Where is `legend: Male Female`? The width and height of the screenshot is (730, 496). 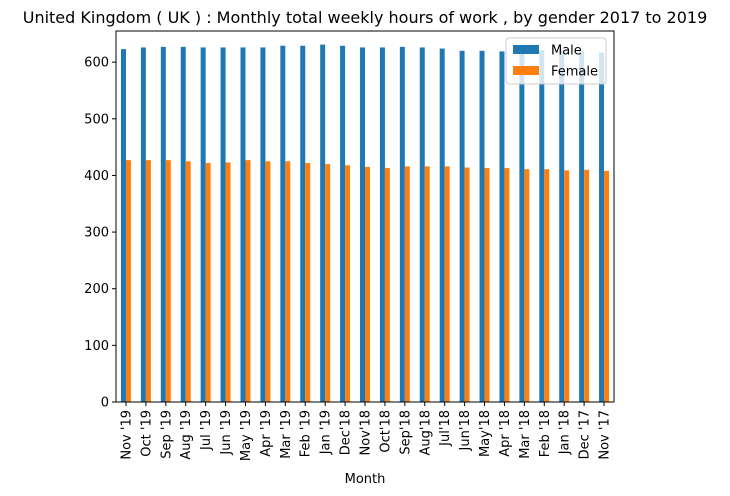
legend: Male Female is located at coordinates (556, 61).